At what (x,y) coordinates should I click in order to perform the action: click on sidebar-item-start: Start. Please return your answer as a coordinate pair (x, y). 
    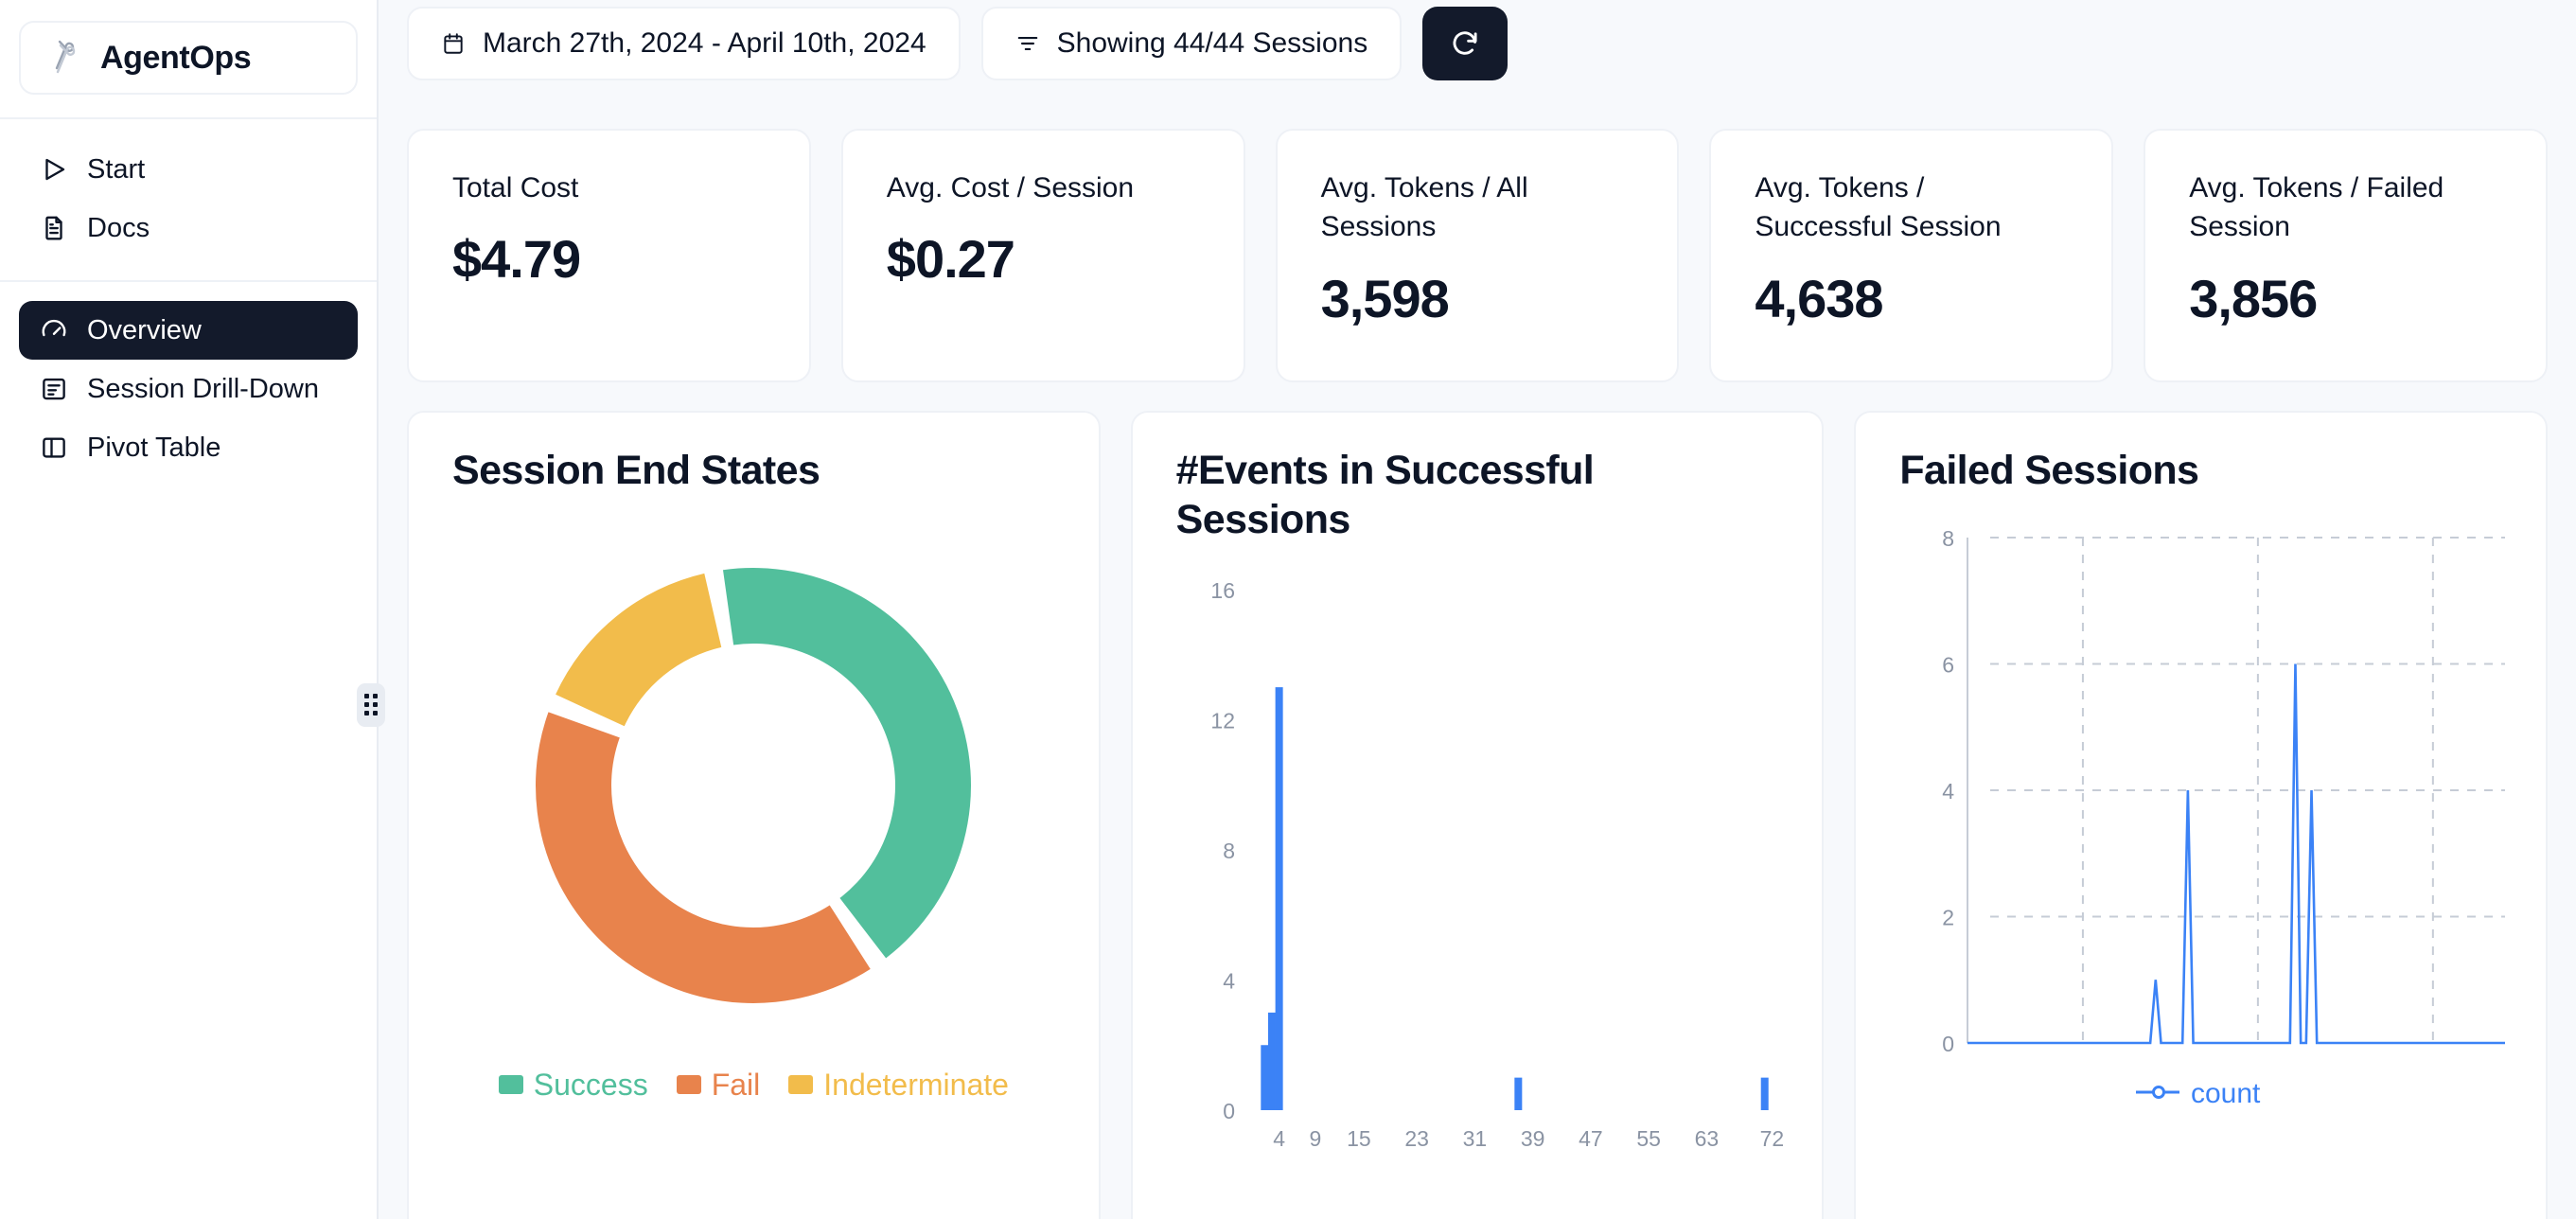
    Looking at the image, I should click on (188, 169).